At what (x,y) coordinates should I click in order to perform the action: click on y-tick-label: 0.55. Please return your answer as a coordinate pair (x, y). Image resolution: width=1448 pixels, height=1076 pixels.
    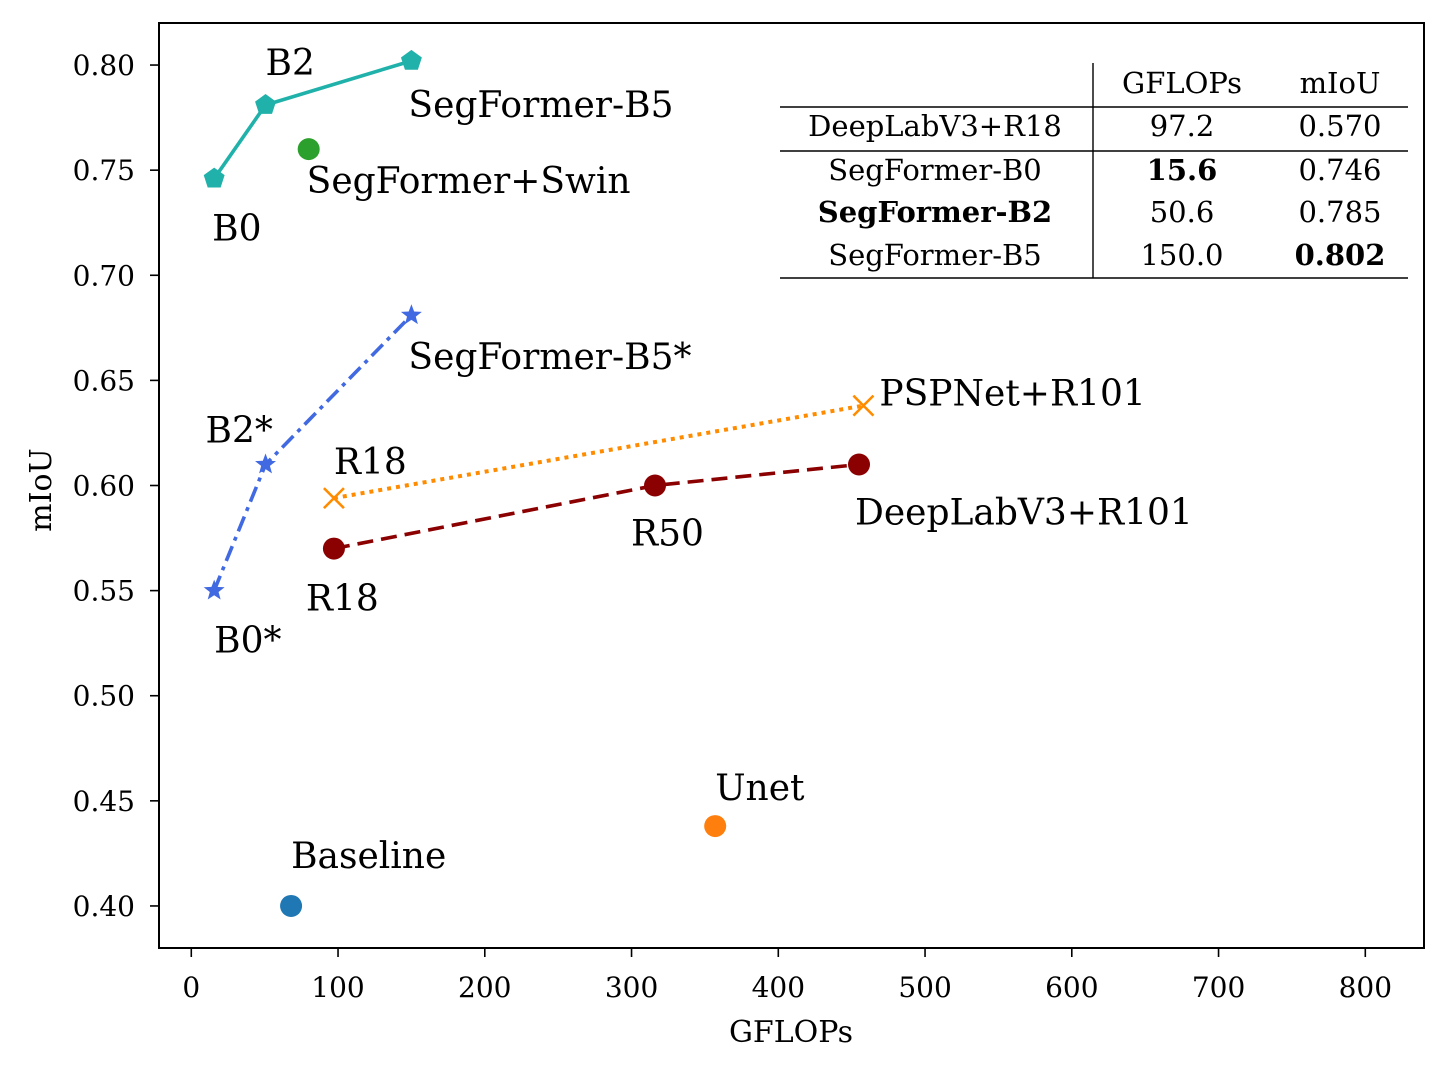
    Looking at the image, I should click on (104, 591).